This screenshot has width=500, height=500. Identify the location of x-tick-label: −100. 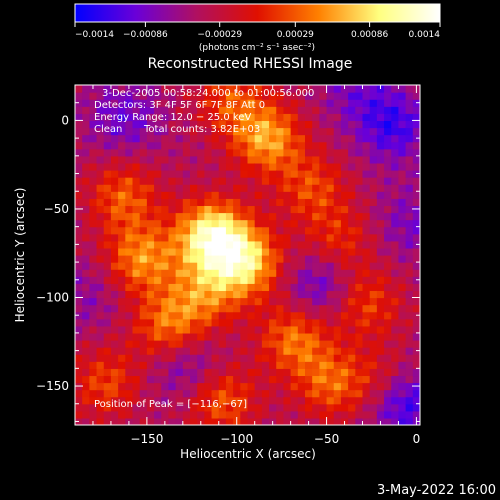
(236, 439).